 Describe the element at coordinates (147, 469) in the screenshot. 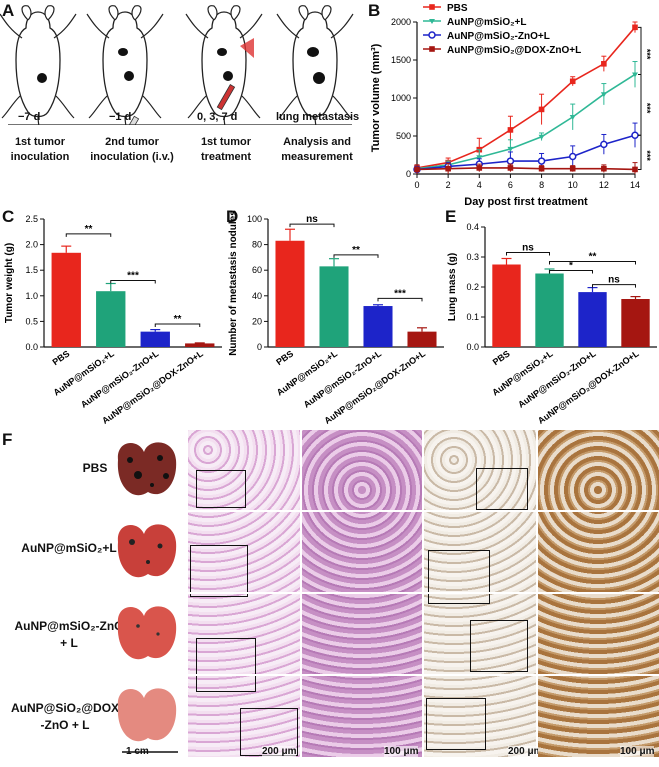

I see `lung-photo-pbs` at that location.